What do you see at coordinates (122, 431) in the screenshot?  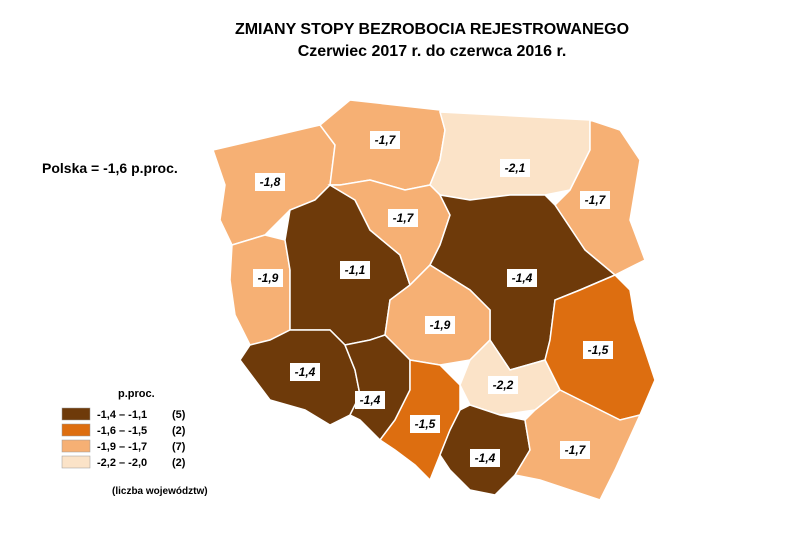 I see `legend-range: -1,6 – -1,5` at bounding box center [122, 431].